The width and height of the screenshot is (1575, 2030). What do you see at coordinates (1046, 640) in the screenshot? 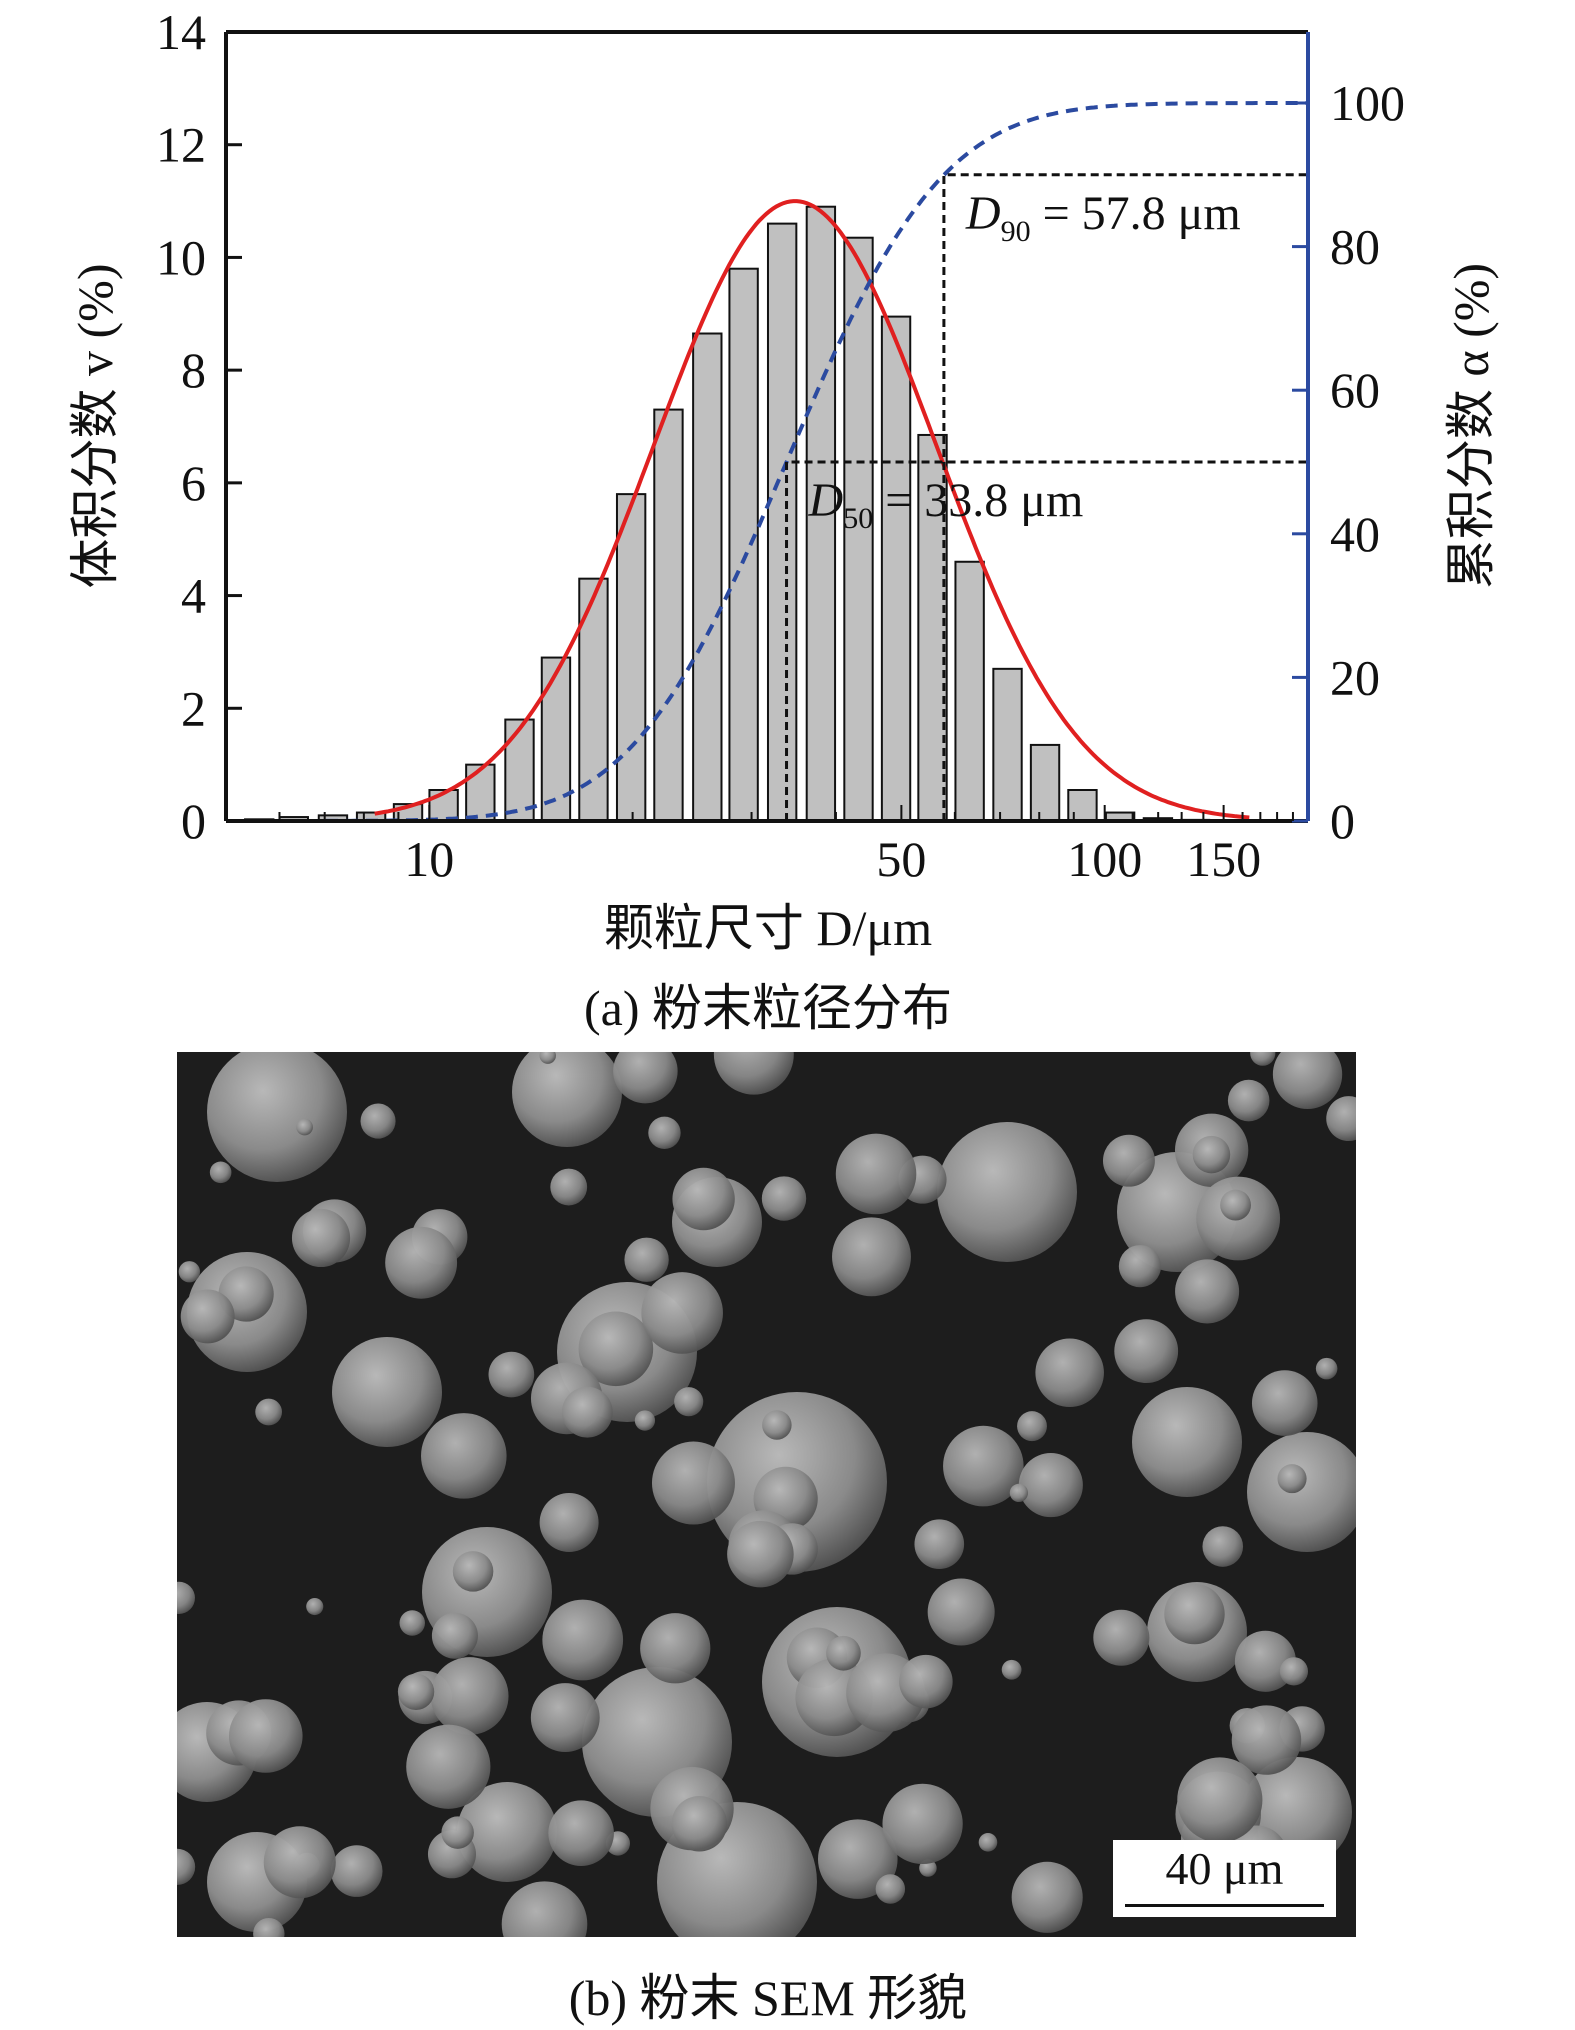
I see `annotation-line-d50` at bounding box center [1046, 640].